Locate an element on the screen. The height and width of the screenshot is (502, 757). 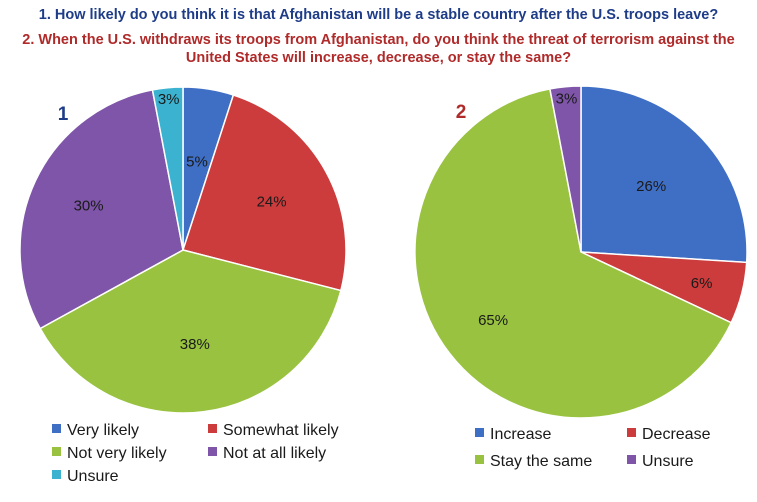
chart-2-number: 2 is located at coordinates (461, 112).